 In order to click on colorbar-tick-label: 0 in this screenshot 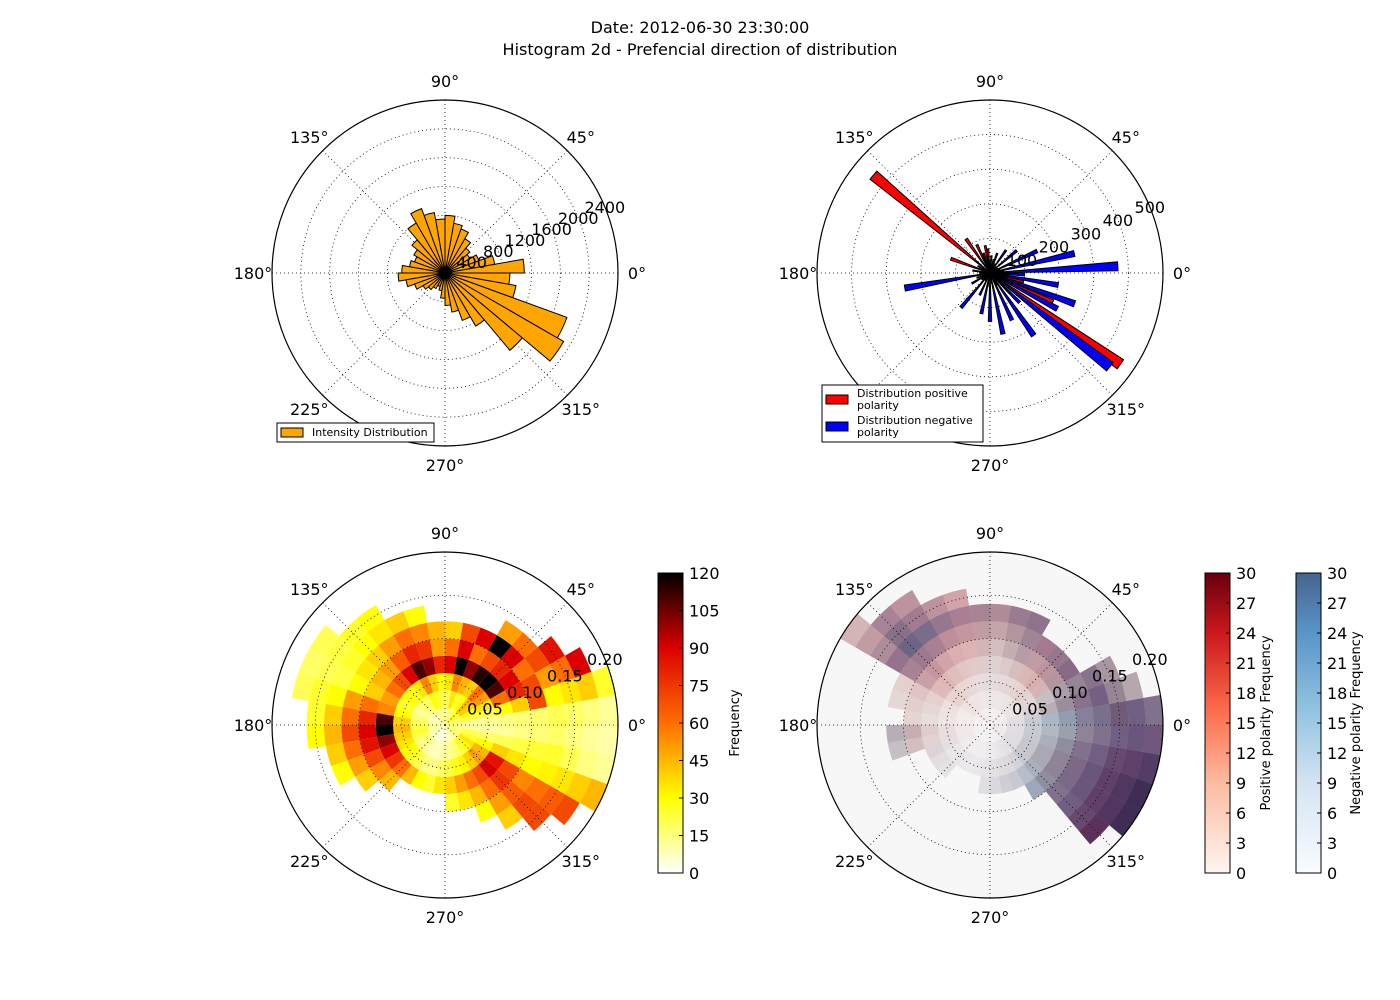, I will do `click(1241, 873)`.